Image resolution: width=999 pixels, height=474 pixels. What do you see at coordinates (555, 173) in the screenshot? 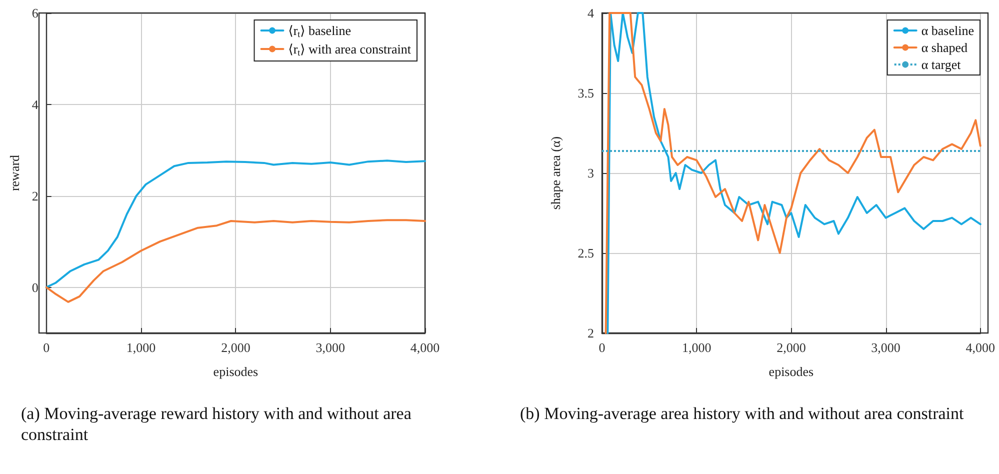
I see `y-axis-title: shape area (α)` at bounding box center [555, 173].